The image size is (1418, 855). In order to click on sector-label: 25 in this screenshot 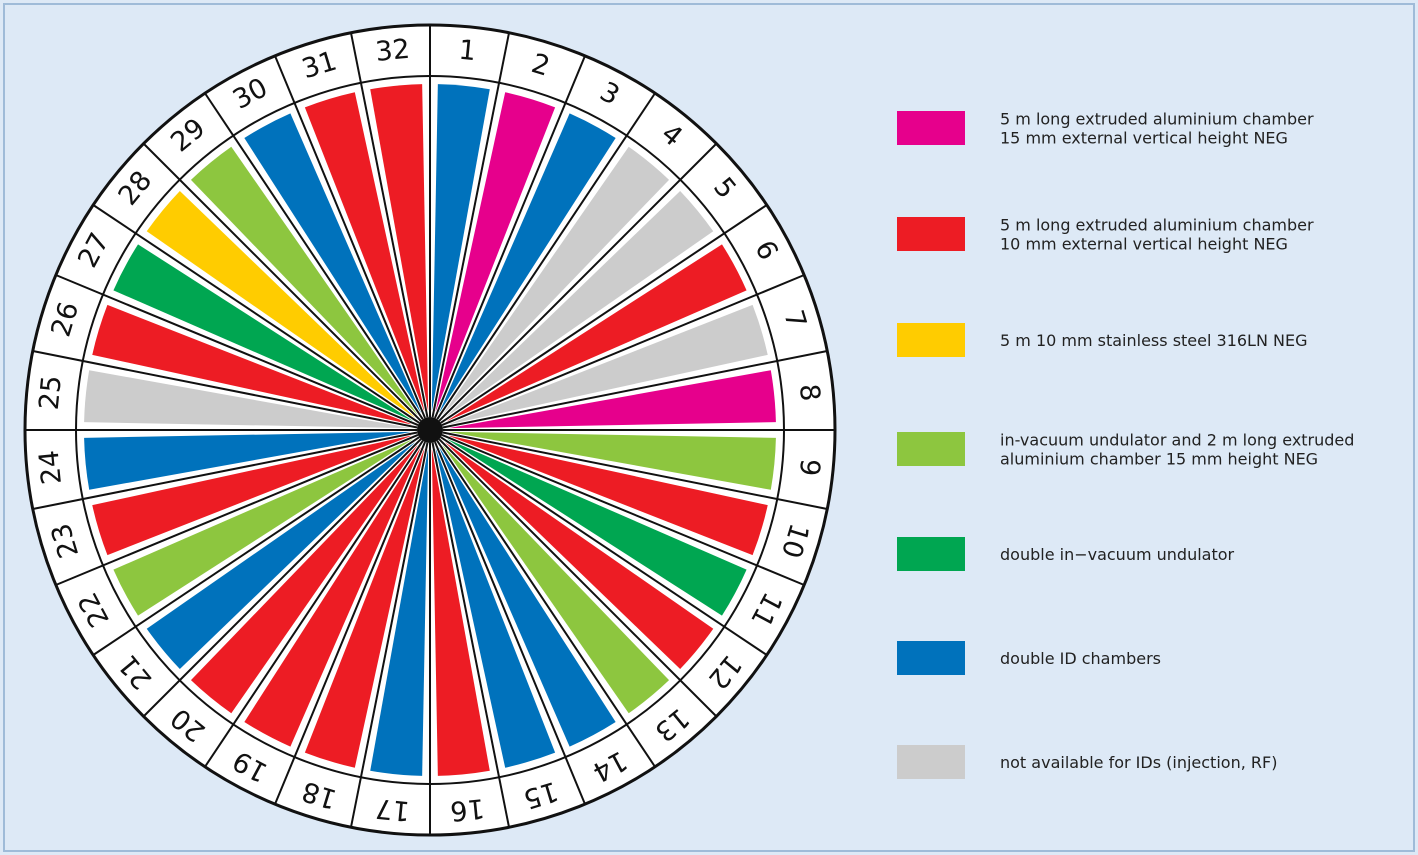, I will do `click(51, 392)`.